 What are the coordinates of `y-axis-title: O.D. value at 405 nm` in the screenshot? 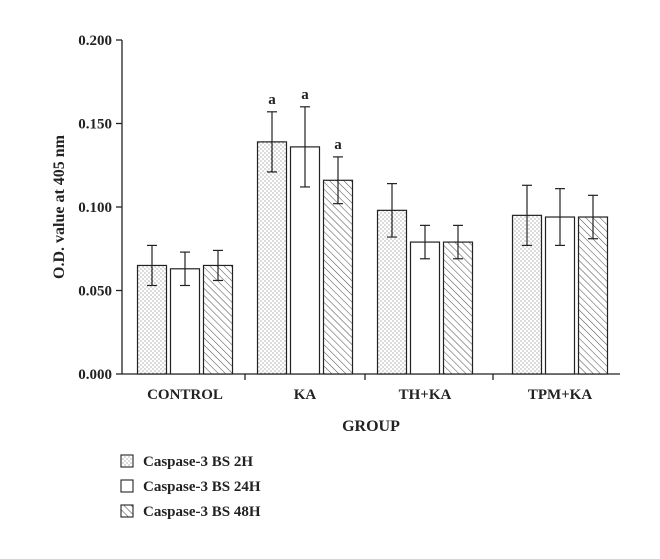 It's located at (59, 206).